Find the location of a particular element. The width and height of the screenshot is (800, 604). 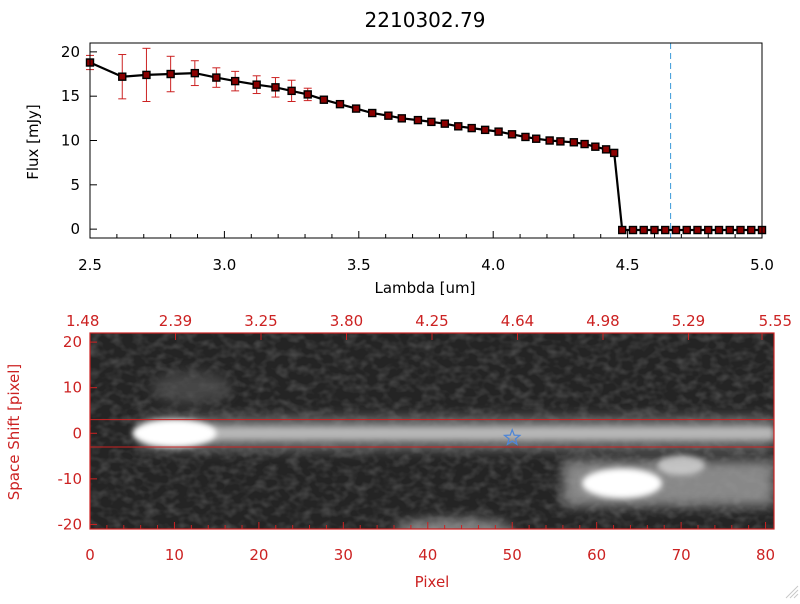

main-trace-core is located at coordinates (461, 433).